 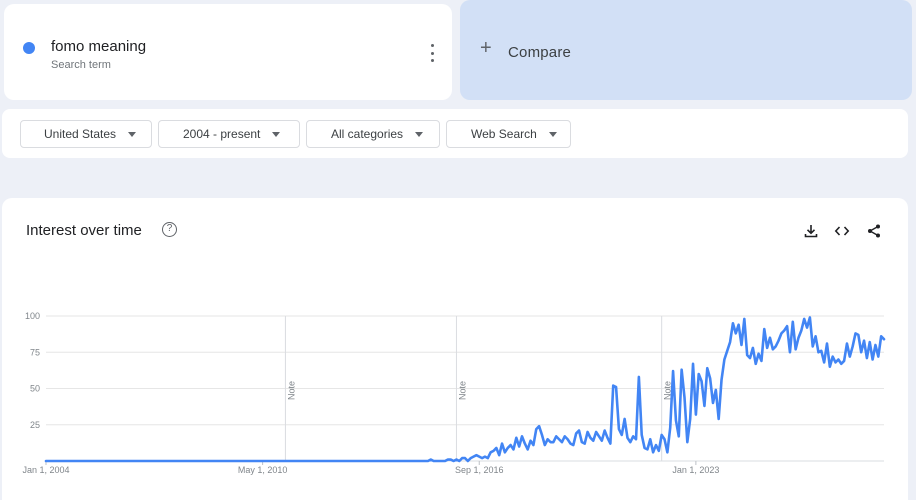 I want to click on time-range-filter-label: 2004 - present, so click(x=222, y=134).